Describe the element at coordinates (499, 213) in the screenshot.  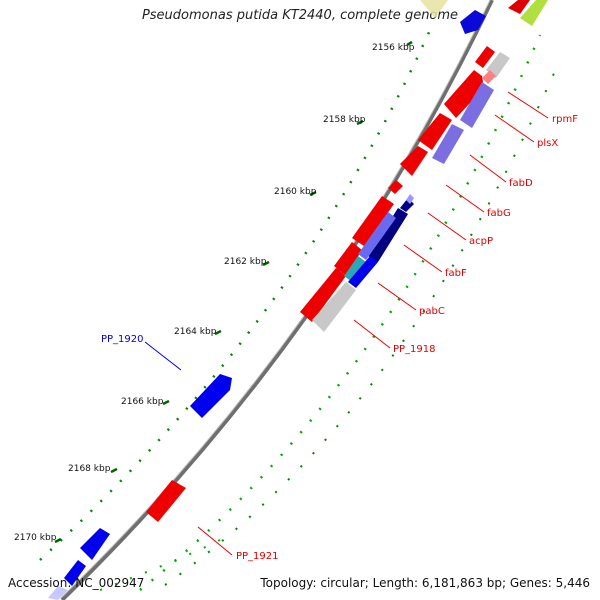
I see `gene-label-fabG: fabG` at that location.